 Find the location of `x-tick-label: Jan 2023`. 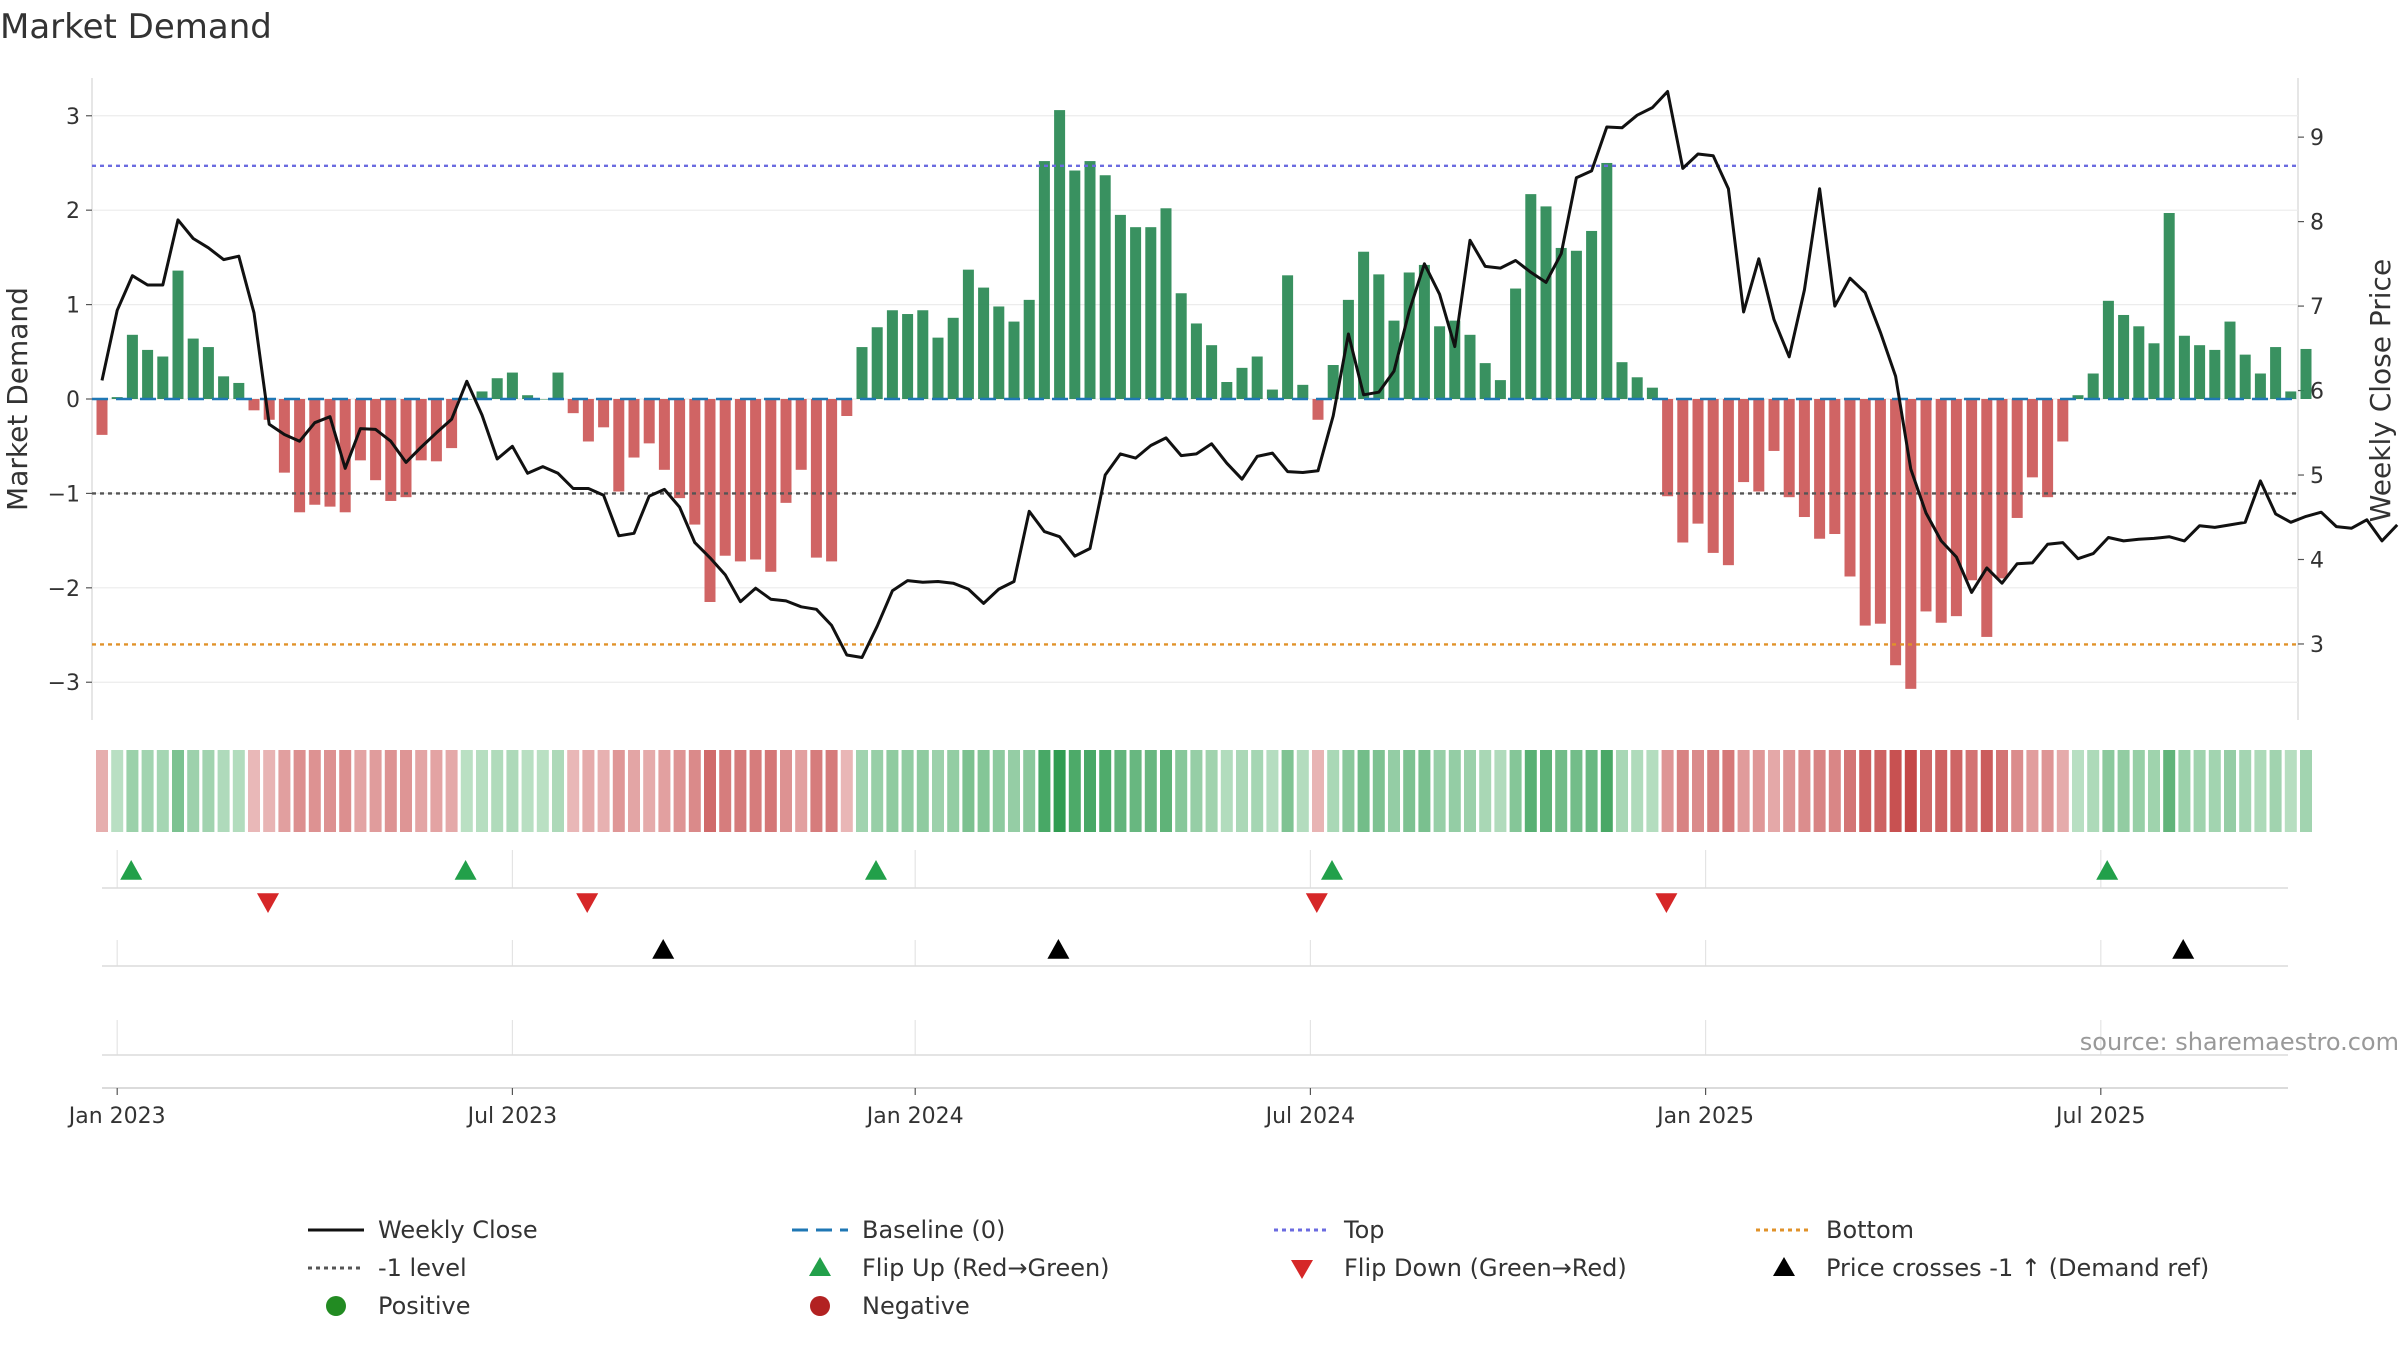

x-tick-label: Jan 2023 is located at coordinates (116, 1116).